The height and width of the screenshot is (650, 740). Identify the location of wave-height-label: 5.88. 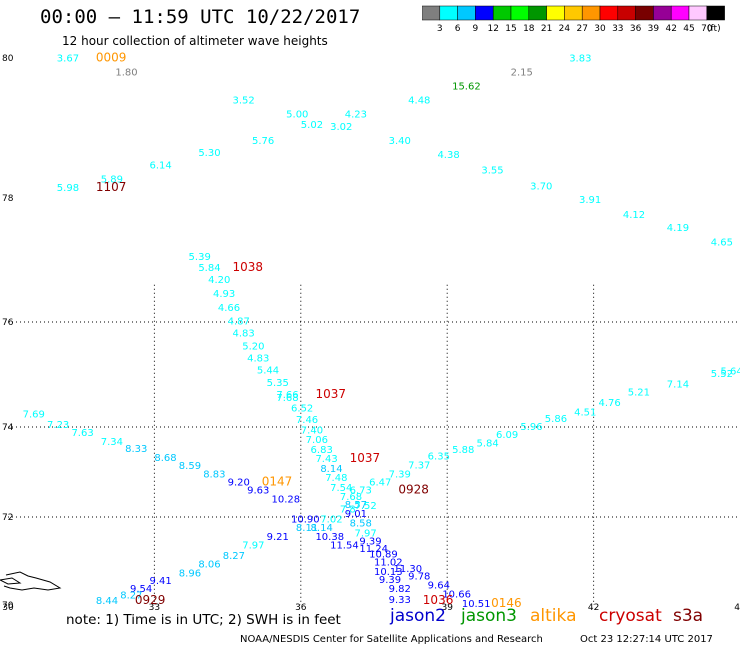
(463, 450).